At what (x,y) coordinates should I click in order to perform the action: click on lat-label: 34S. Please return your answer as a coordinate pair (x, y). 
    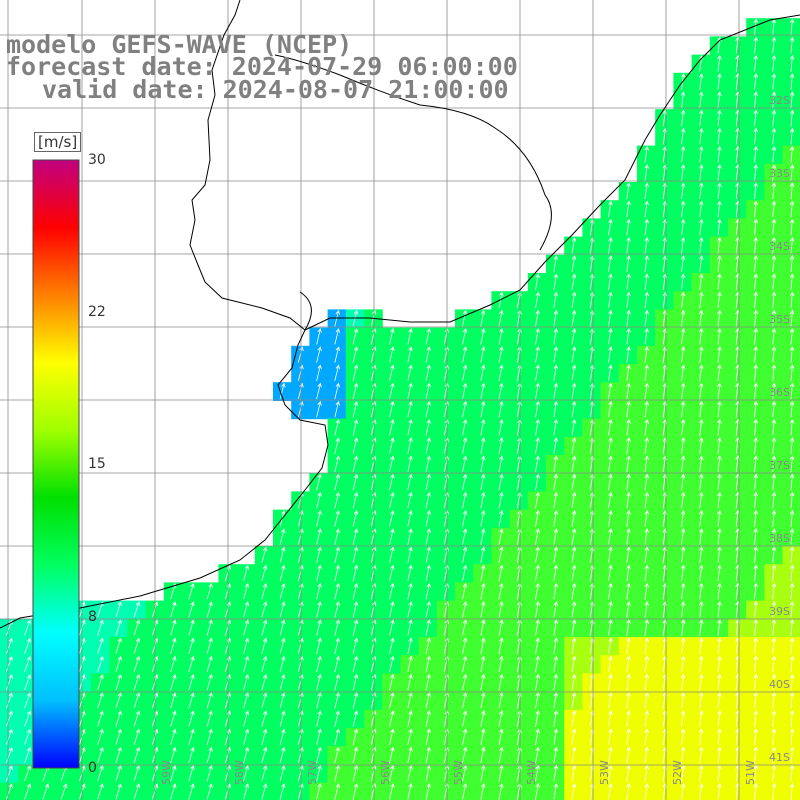
    Looking at the image, I should click on (779, 246).